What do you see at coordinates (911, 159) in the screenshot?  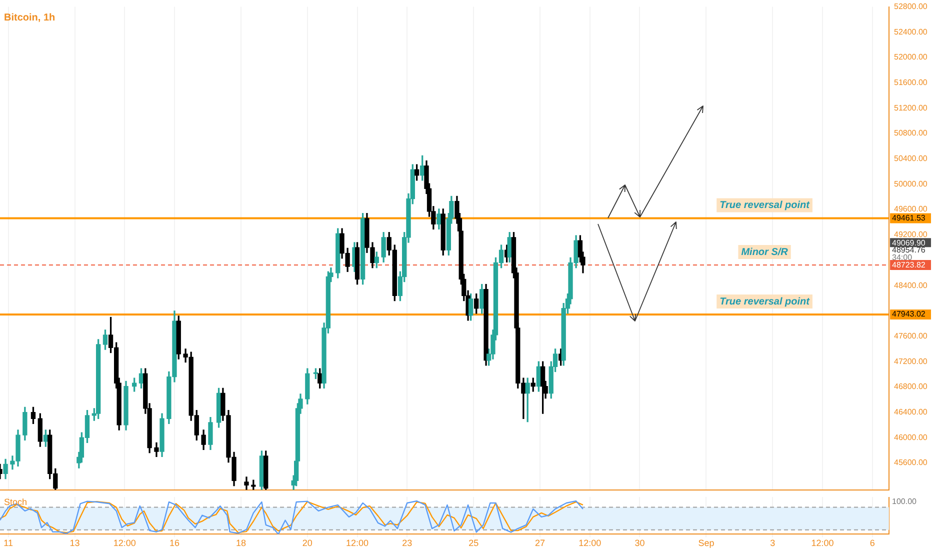 I see `y-tick-label: 50400.00` at bounding box center [911, 159].